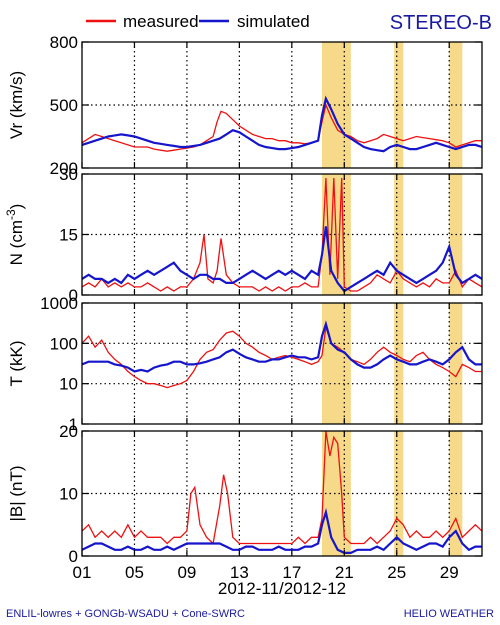  Describe the element at coordinates (282, 588) in the screenshot. I see `x-axis-title: 2012-11/2012-12` at that location.